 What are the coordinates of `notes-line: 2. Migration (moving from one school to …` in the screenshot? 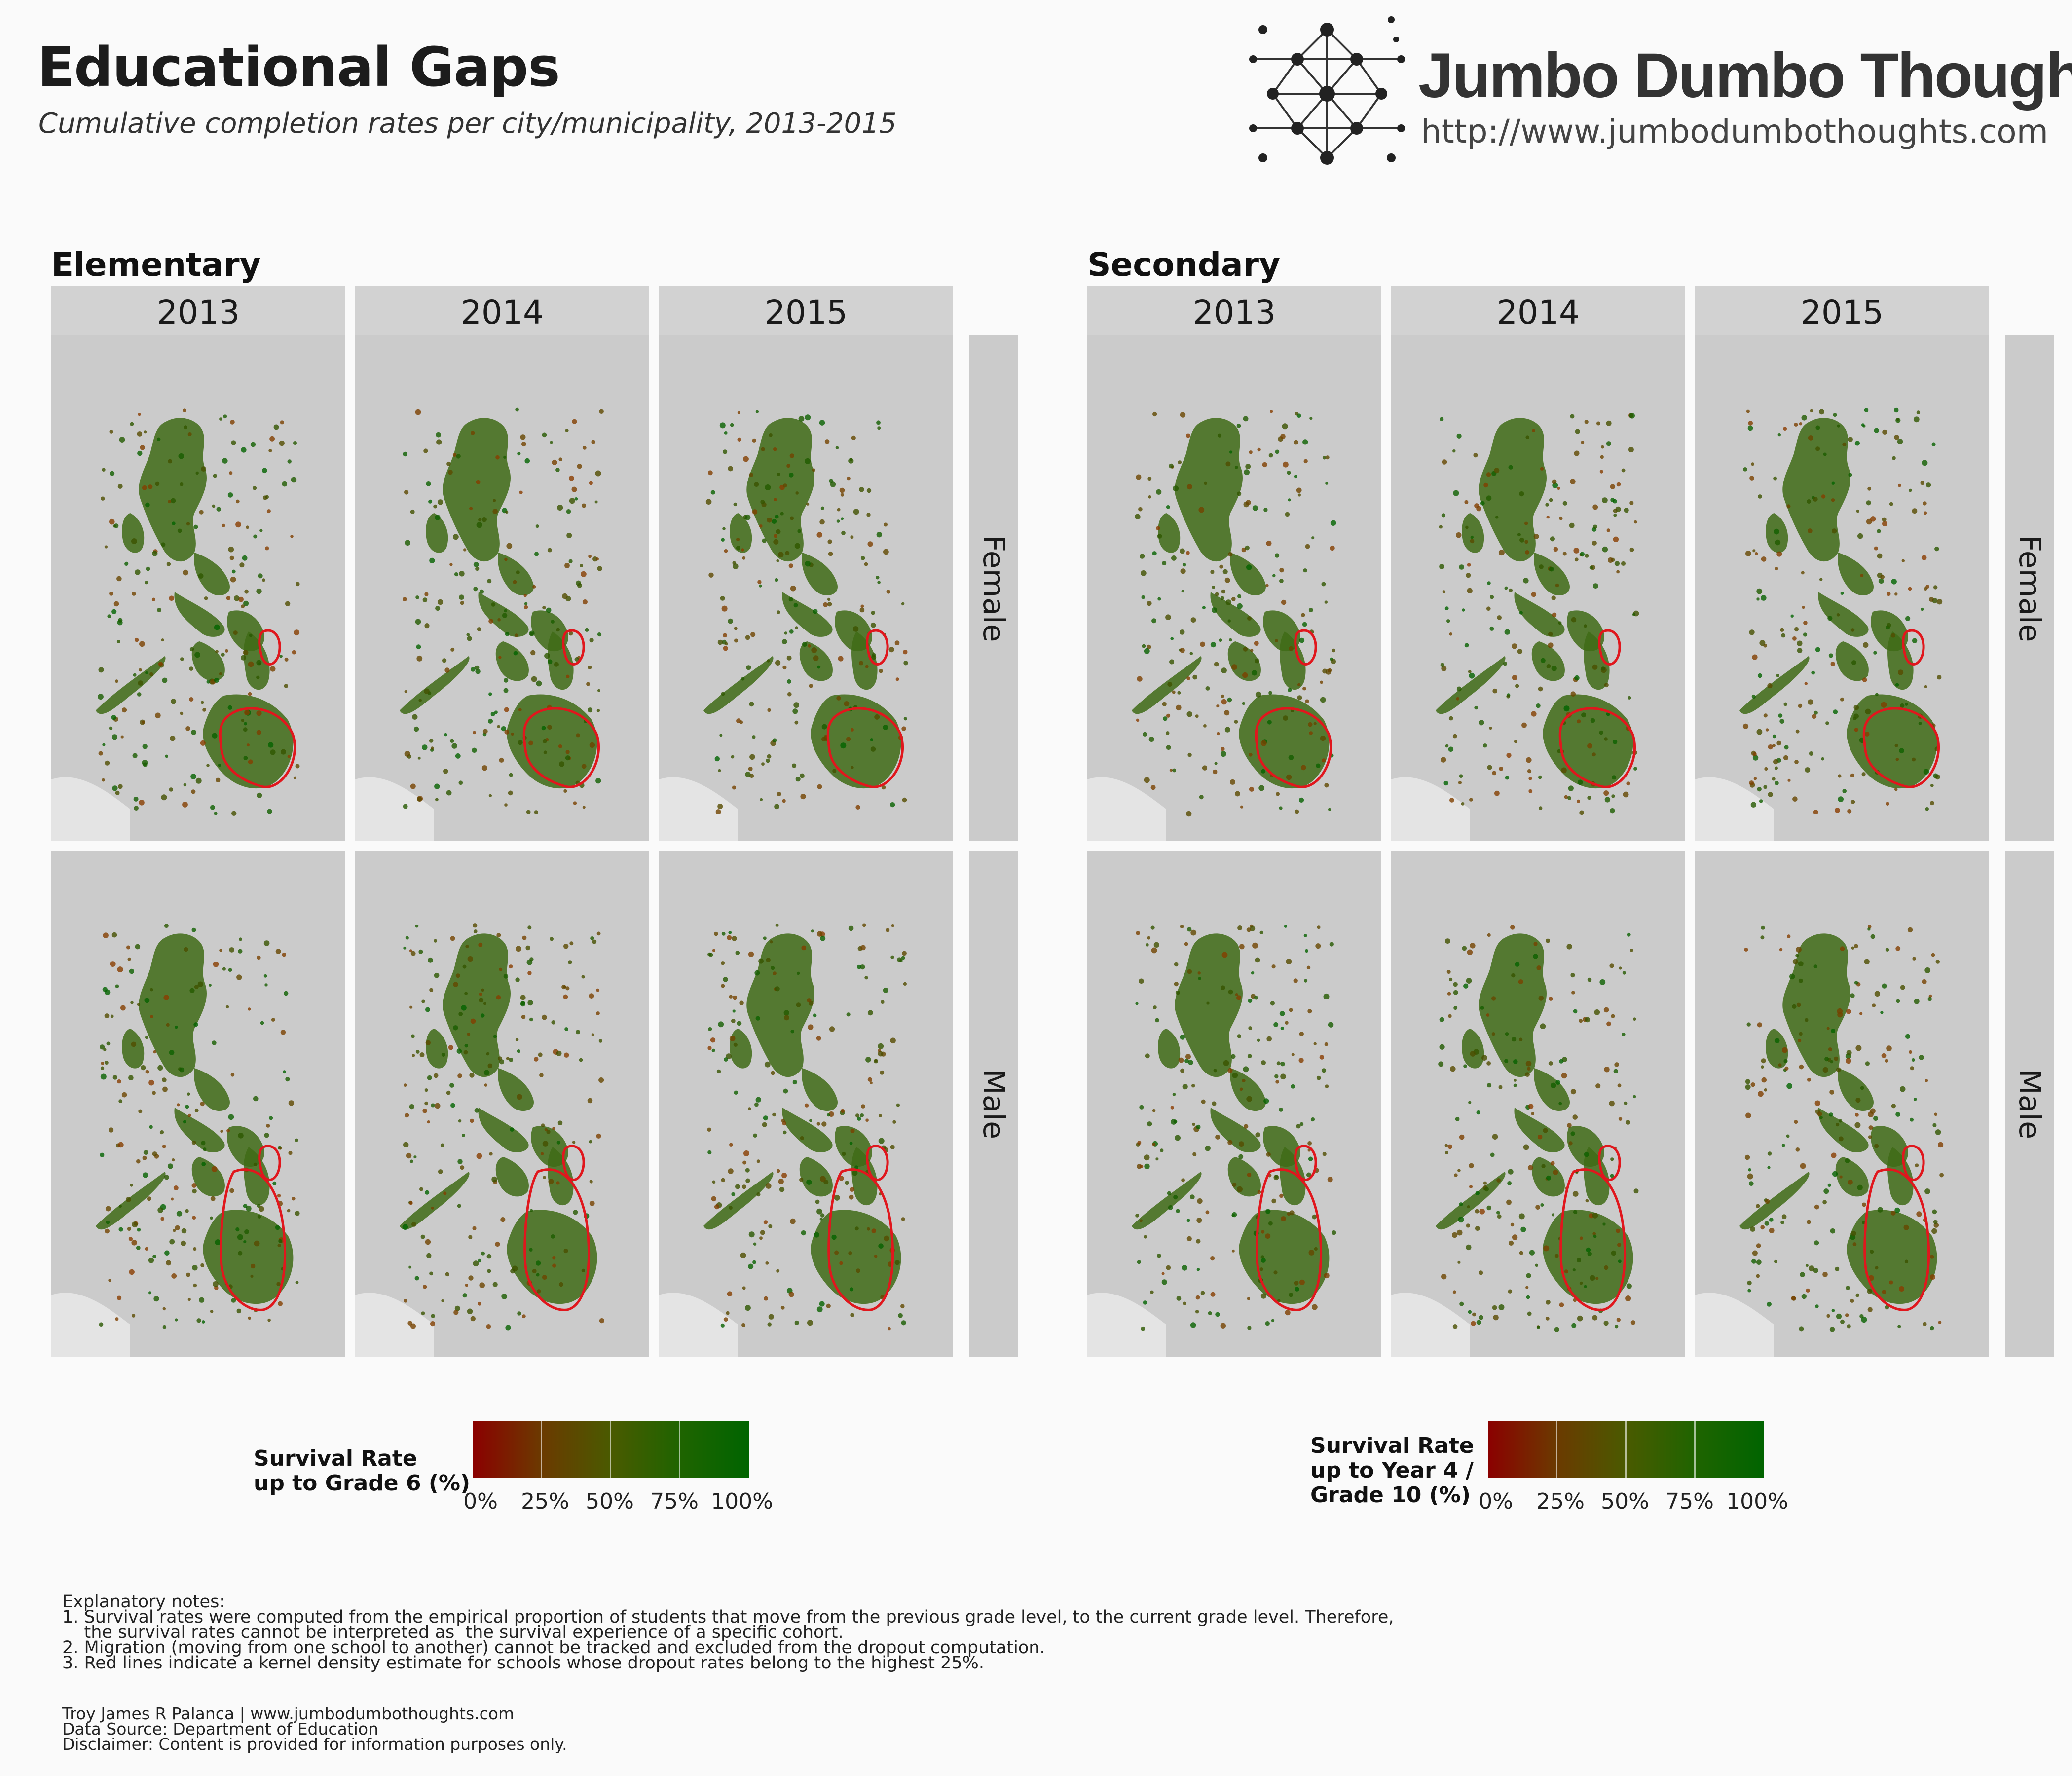 It's located at (554, 1648).